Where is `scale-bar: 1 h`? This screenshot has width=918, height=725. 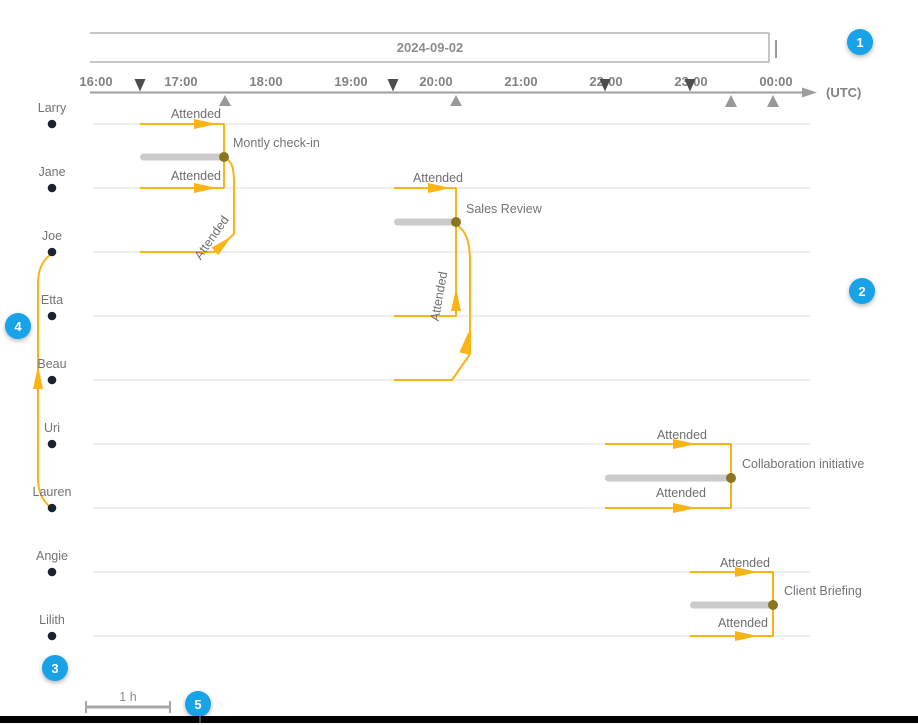 scale-bar: 1 h is located at coordinates (128, 701).